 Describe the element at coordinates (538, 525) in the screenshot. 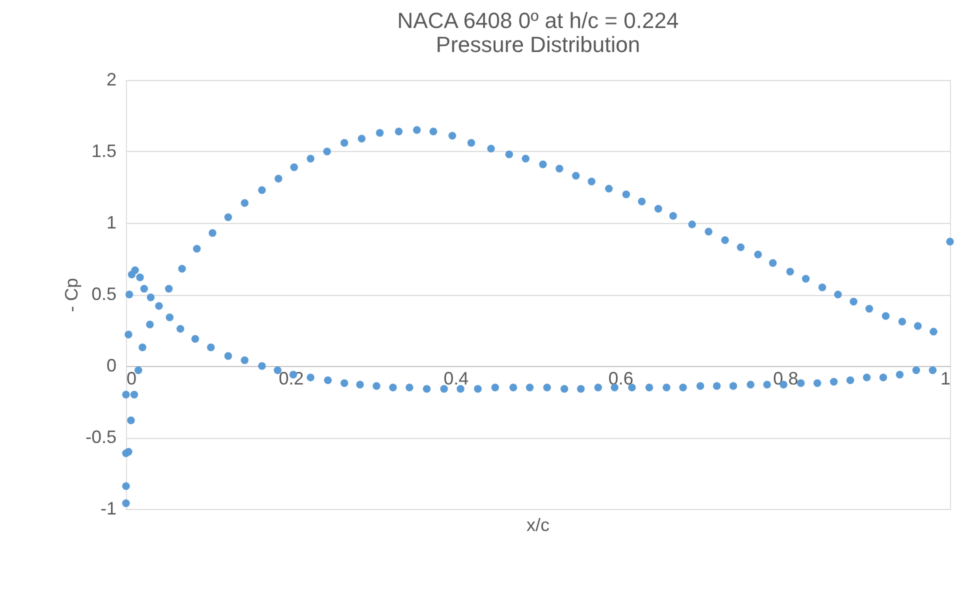

I see `x-axis-title: x/c` at that location.